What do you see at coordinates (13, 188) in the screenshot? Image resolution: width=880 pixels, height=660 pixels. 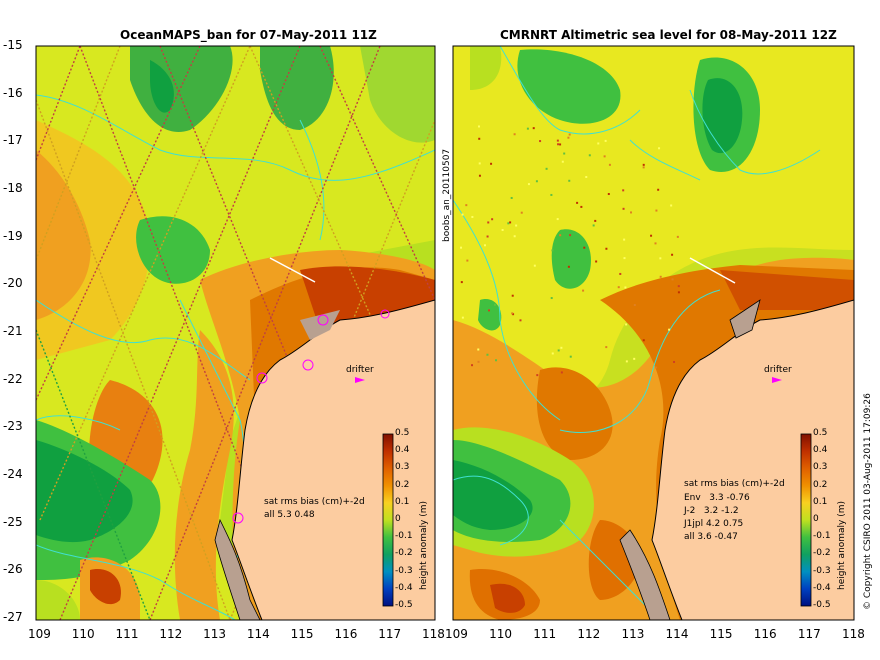 I see `latitude-tick-label: -18` at bounding box center [13, 188].